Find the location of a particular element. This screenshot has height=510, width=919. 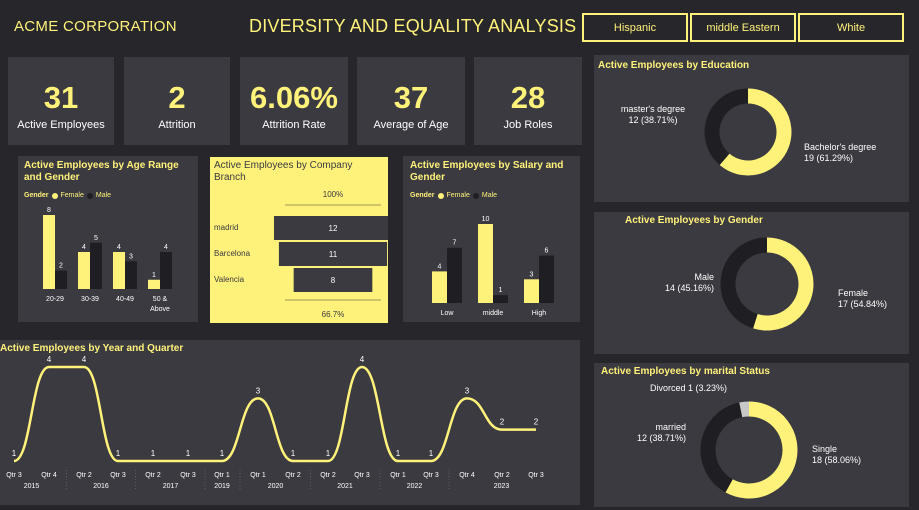

marital-single-label: Single 18 (58.06%) is located at coordinates (852, 455).